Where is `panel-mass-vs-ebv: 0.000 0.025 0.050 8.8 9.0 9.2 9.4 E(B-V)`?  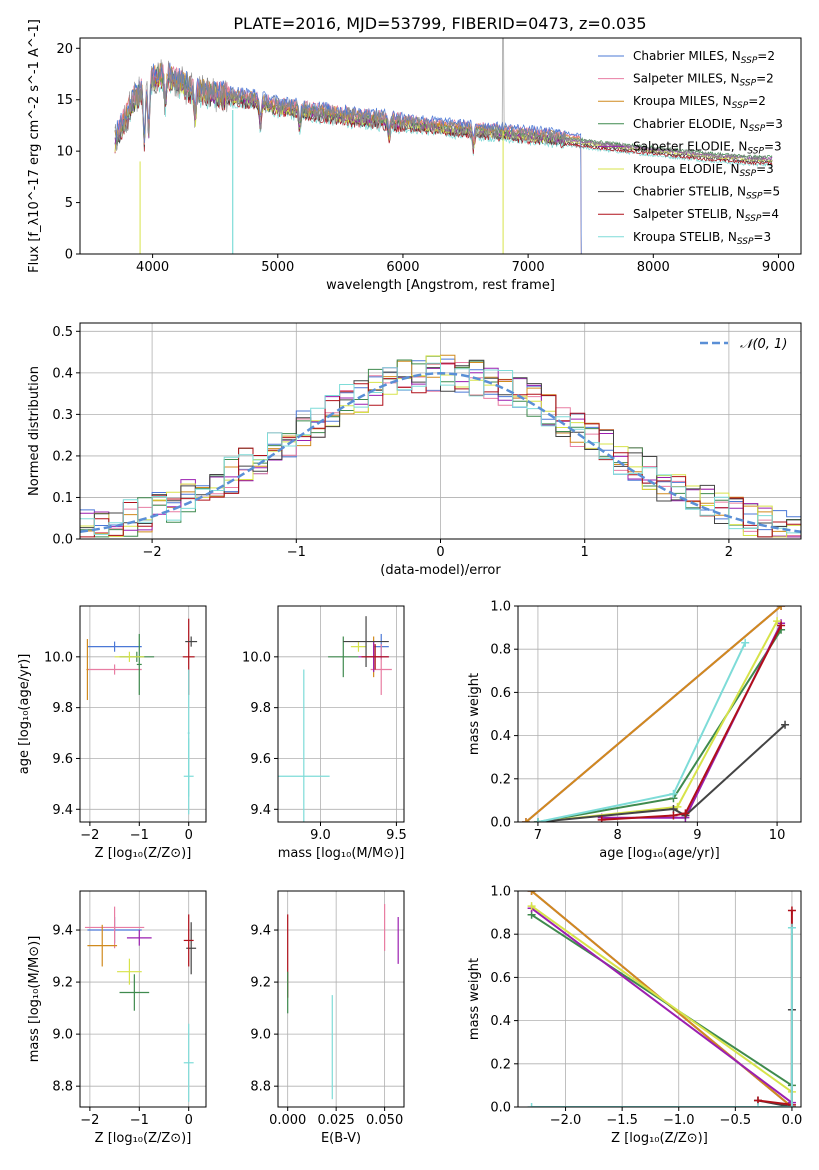 panel-mass-vs-ebv: 0.000 0.025 0.050 8.8 9.0 9.2 9.4 E(B-V) is located at coordinates (327, 1018).